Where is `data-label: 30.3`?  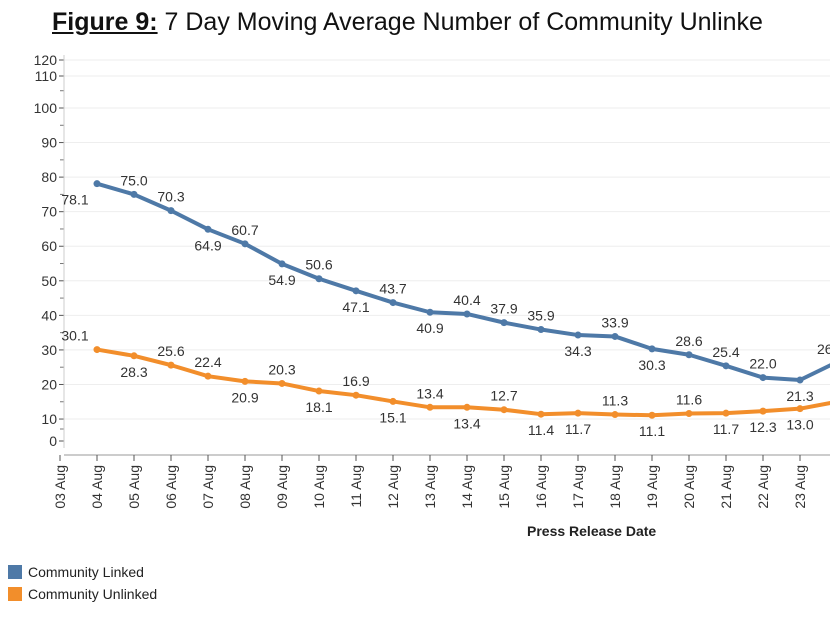 data-label: 30.3 is located at coordinates (651, 365).